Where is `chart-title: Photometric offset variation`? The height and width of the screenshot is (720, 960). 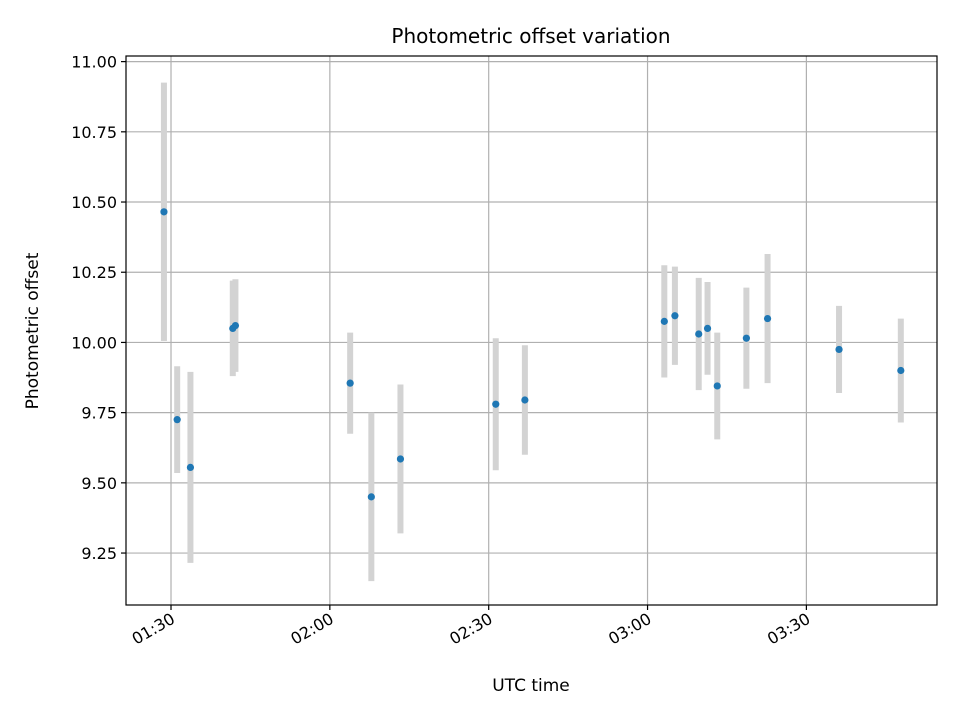
chart-title: Photometric offset variation is located at coordinates (530, 36).